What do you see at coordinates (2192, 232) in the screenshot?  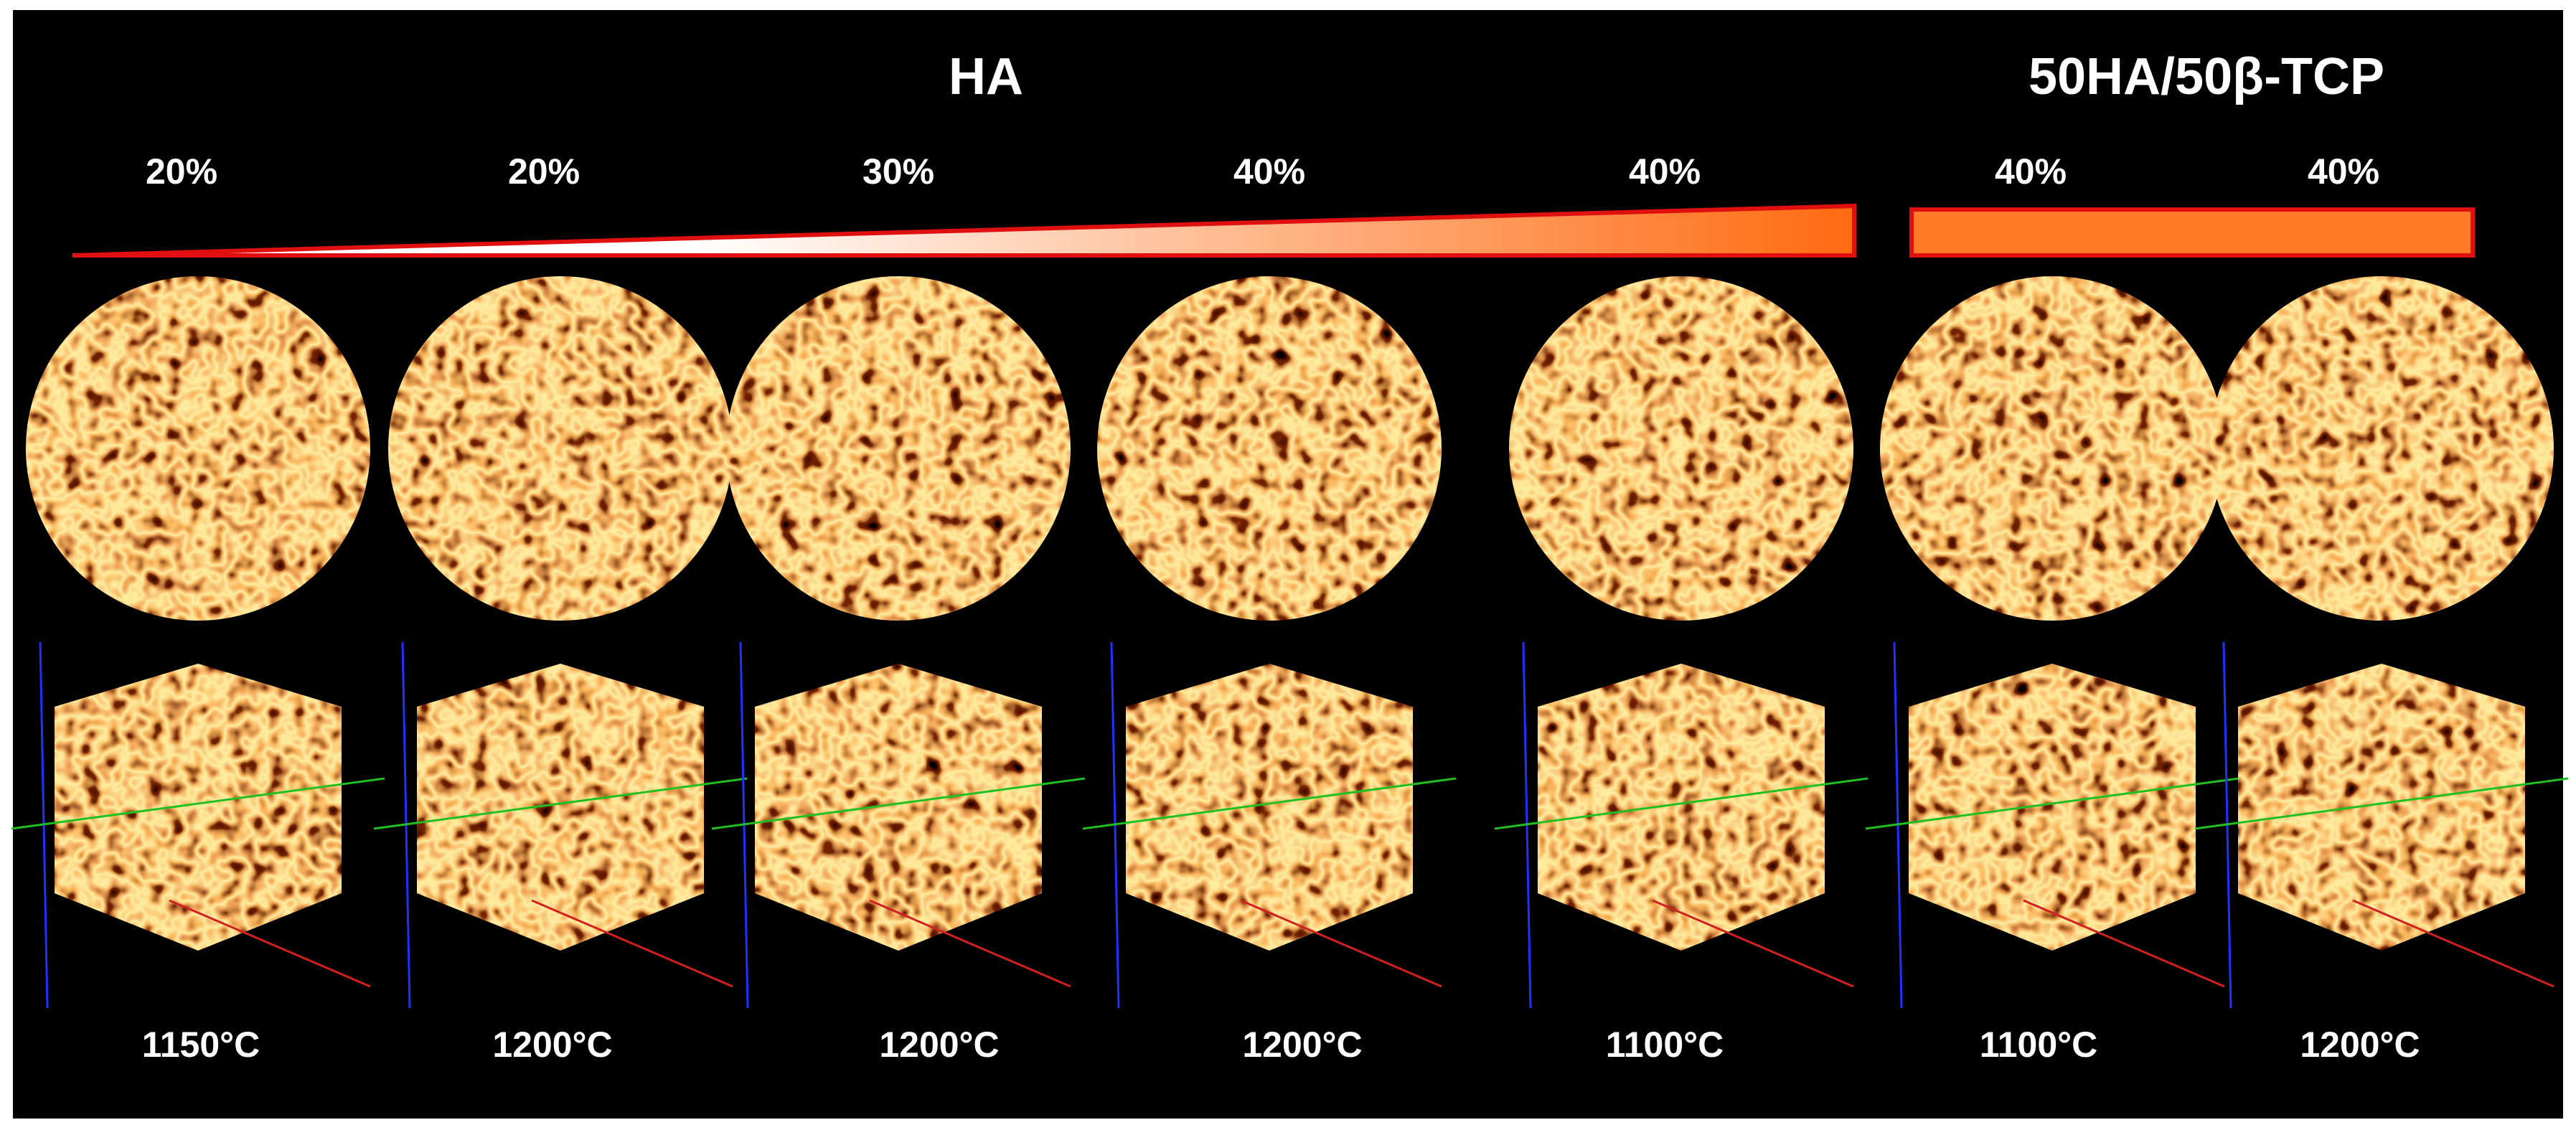 I see `porosity-bar` at bounding box center [2192, 232].